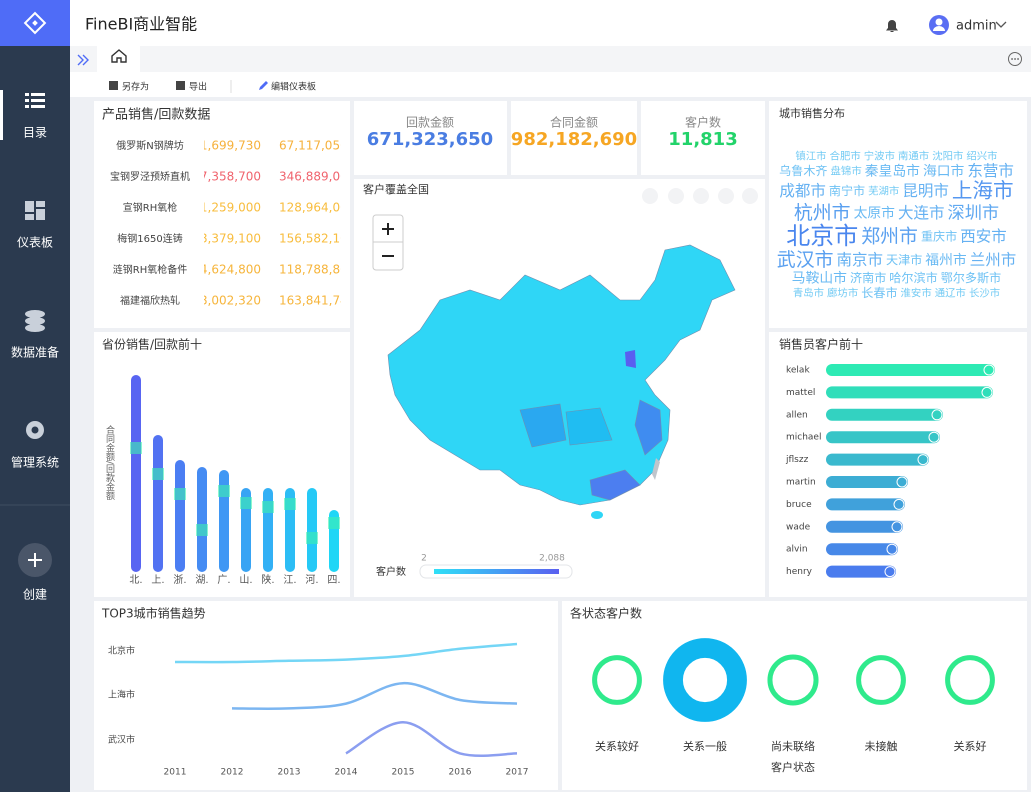 This screenshot has width=1031, height=792. Describe the element at coordinates (289, 773) in the screenshot. I see `x-tick-label: 2013` at that location.